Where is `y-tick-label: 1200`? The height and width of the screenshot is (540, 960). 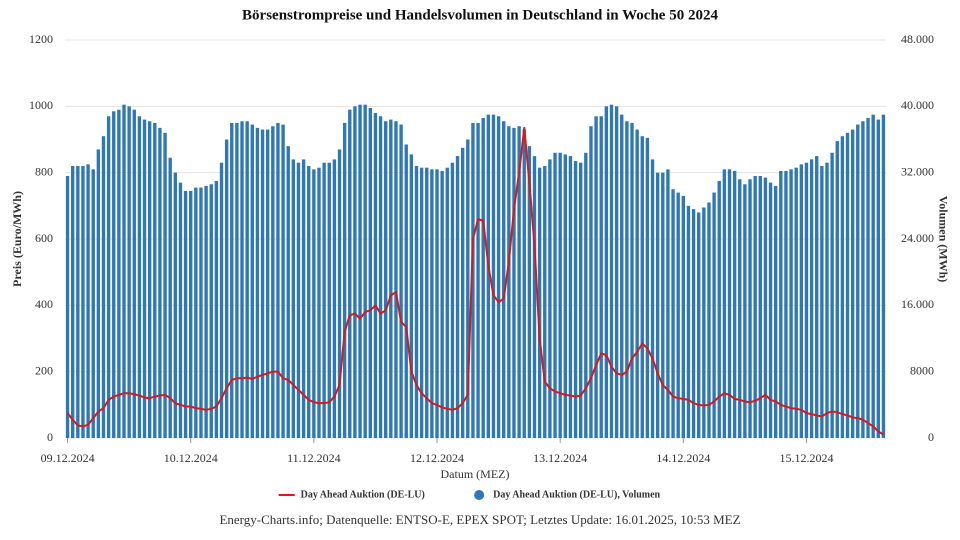
y-tick-label: 1200 is located at coordinates (41, 39).